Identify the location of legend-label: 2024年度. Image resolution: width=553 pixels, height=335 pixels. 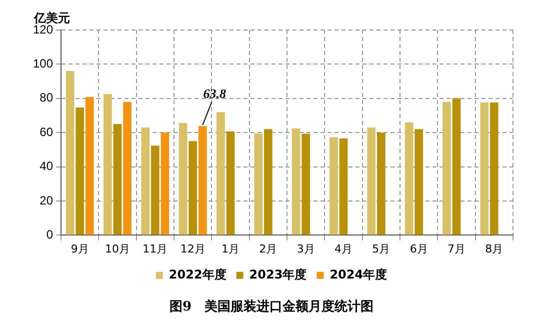
(359, 275).